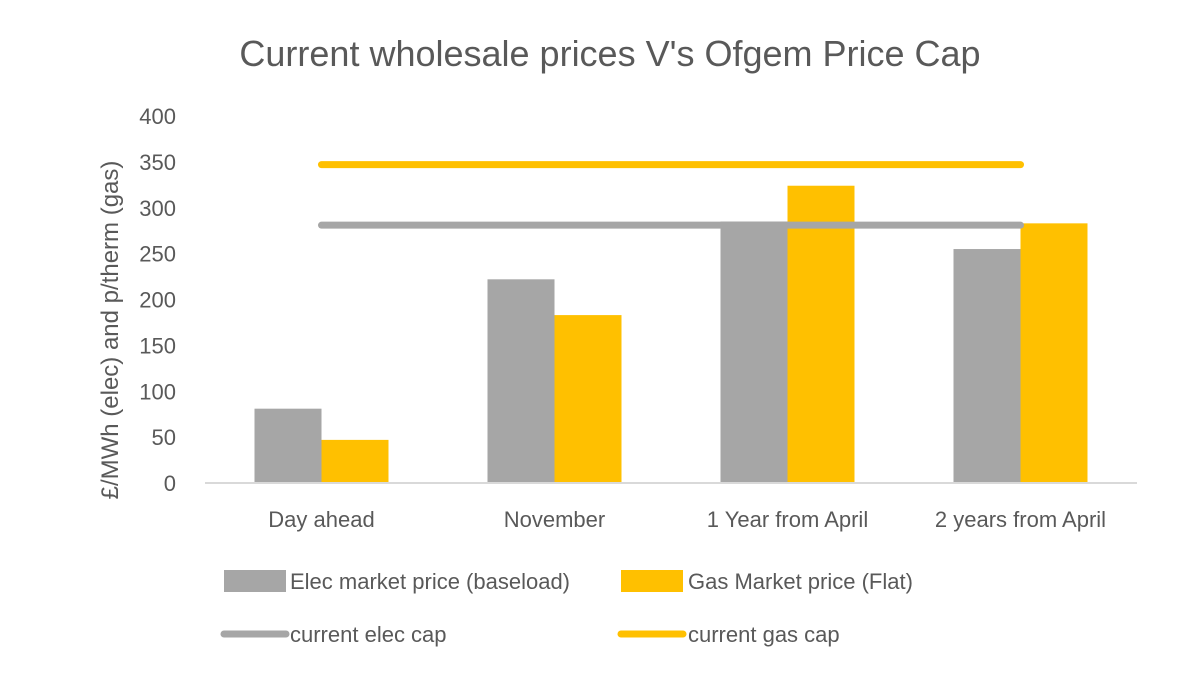 The width and height of the screenshot is (1200, 675). I want to click on legend-label: Elec market price (baseload), so click(430, 581).